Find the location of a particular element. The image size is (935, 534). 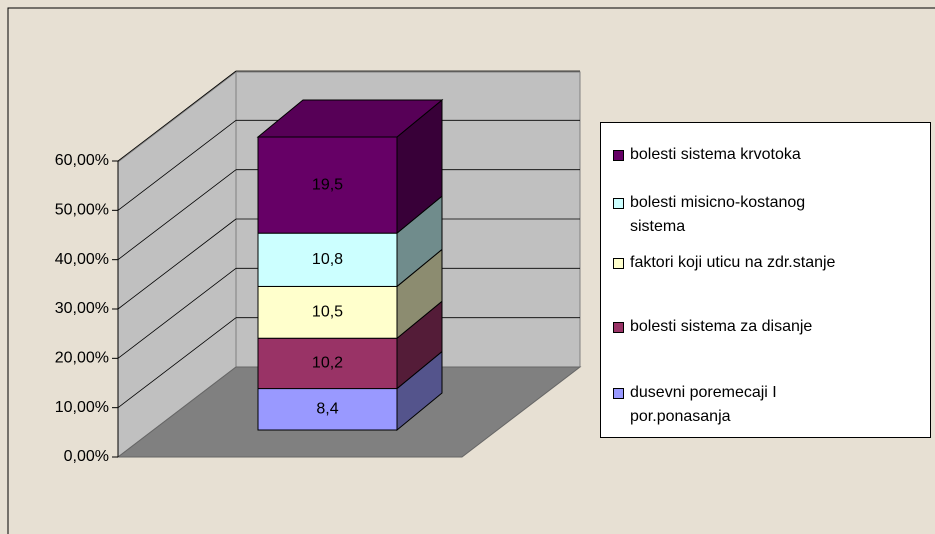

y-tick-label: 10,00% is located at coordinates (82, 407).